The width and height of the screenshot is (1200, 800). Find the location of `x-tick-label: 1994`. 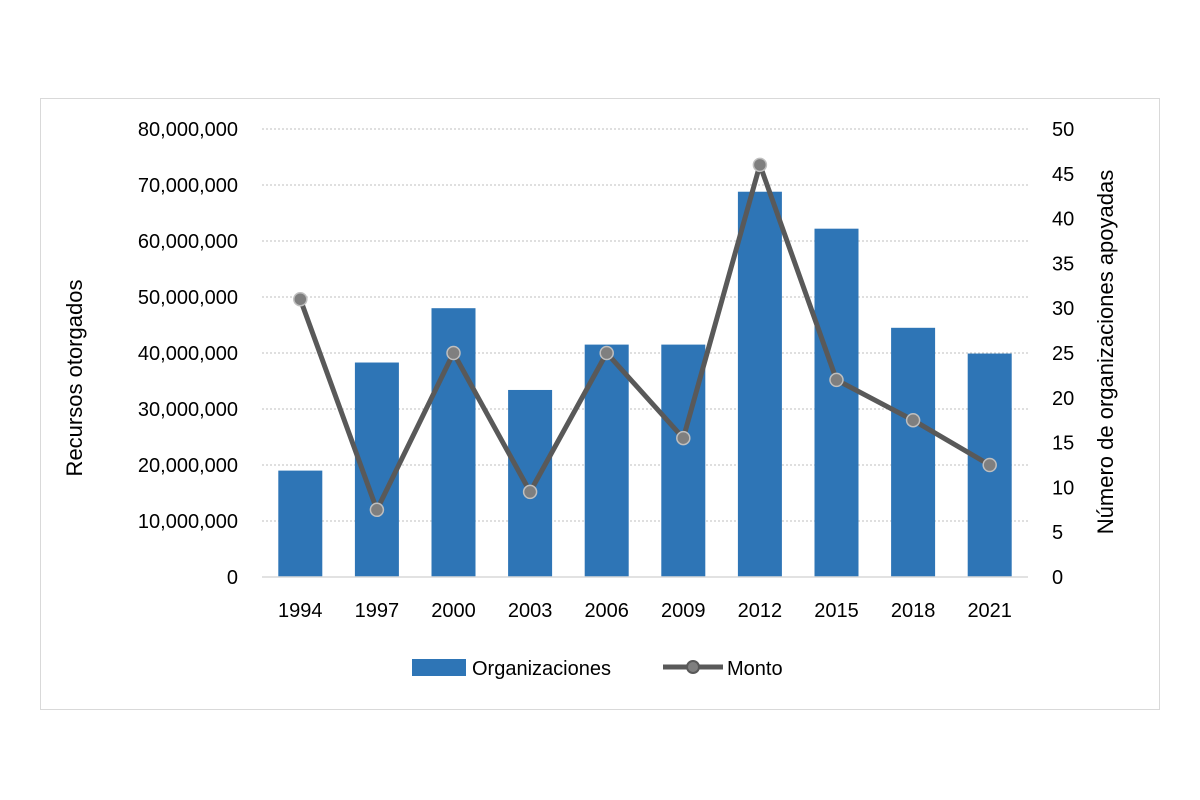

x-tick-label: 1994 is located at coordinates (300, 611).